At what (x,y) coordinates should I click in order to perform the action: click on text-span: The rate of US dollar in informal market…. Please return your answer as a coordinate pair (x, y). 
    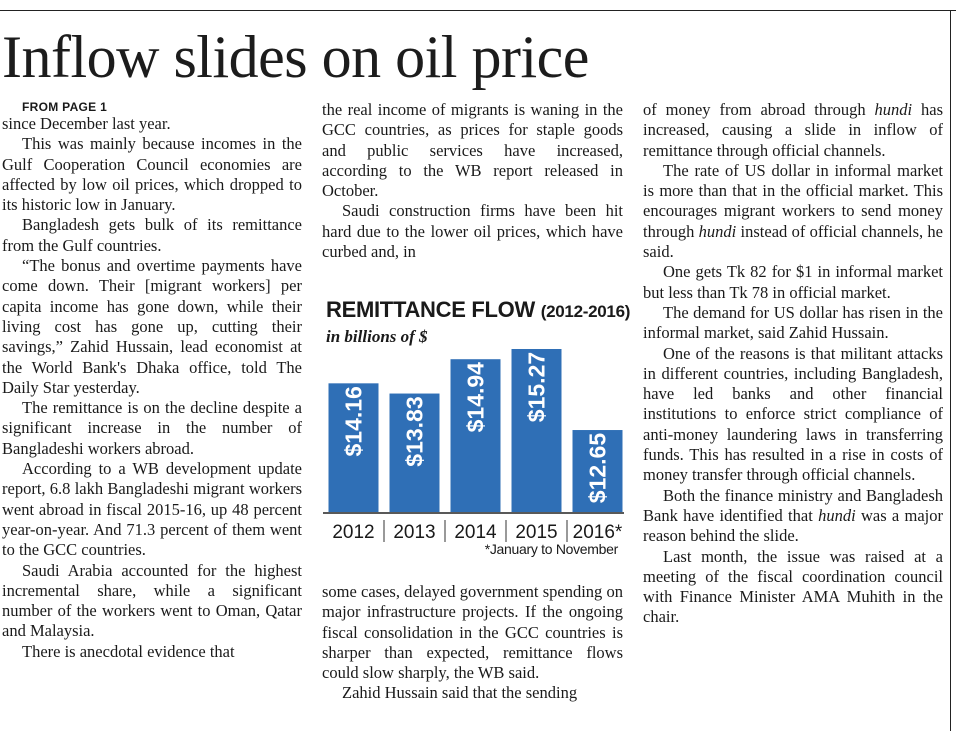
    Looking at the image, I should click on (793, 200).